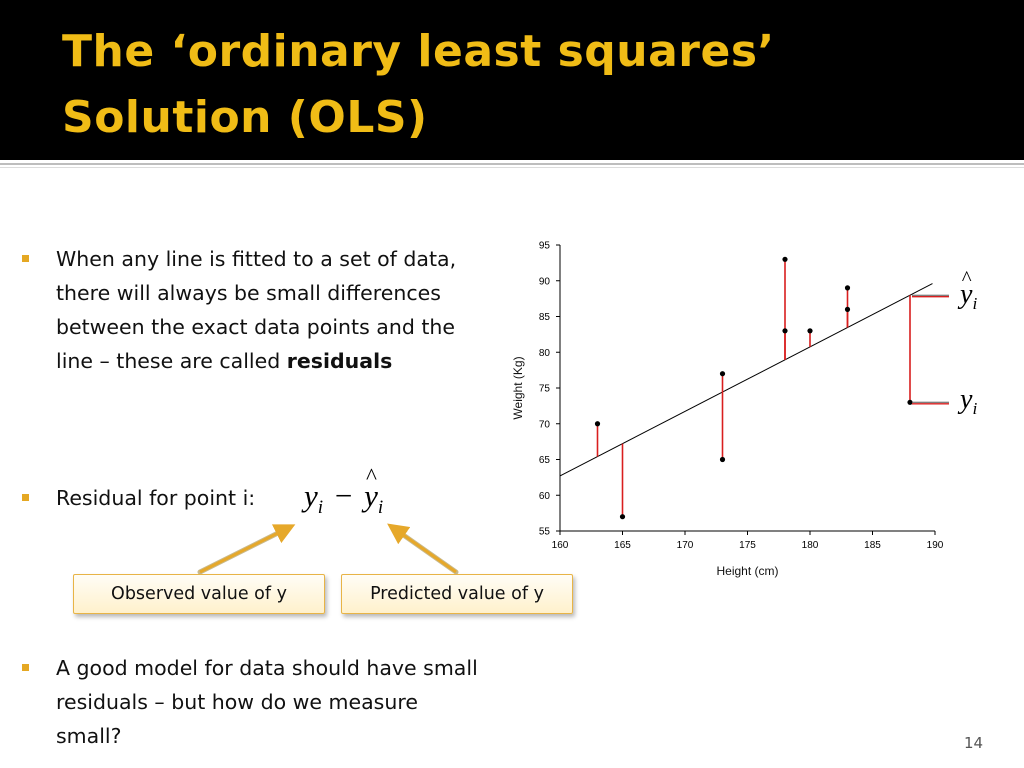 This screenshot has width=1024, height=768. Describe the element at coordinates (545, 496) in the screenshot. I see `y-tick-label: 60` at that location.